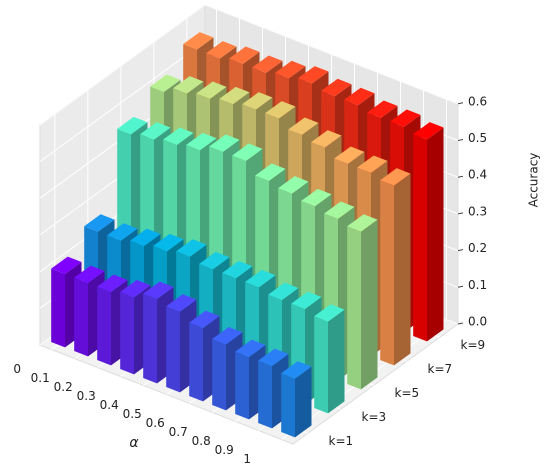  Describe the element at coordinates (477, 101) in the screenshot. I see `z-tick-label: 0.6` at that location.